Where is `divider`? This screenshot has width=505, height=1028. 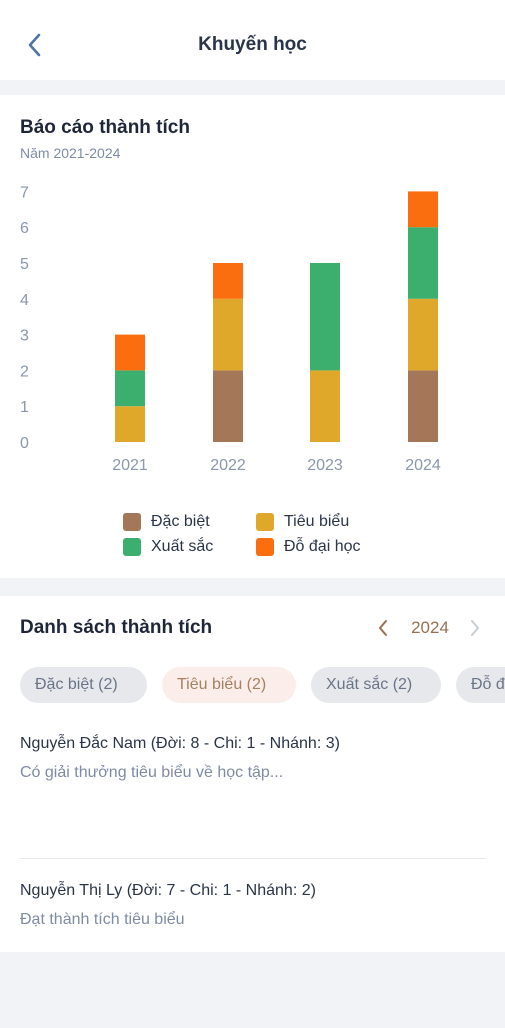 divider is located at coordinates (253, 858).